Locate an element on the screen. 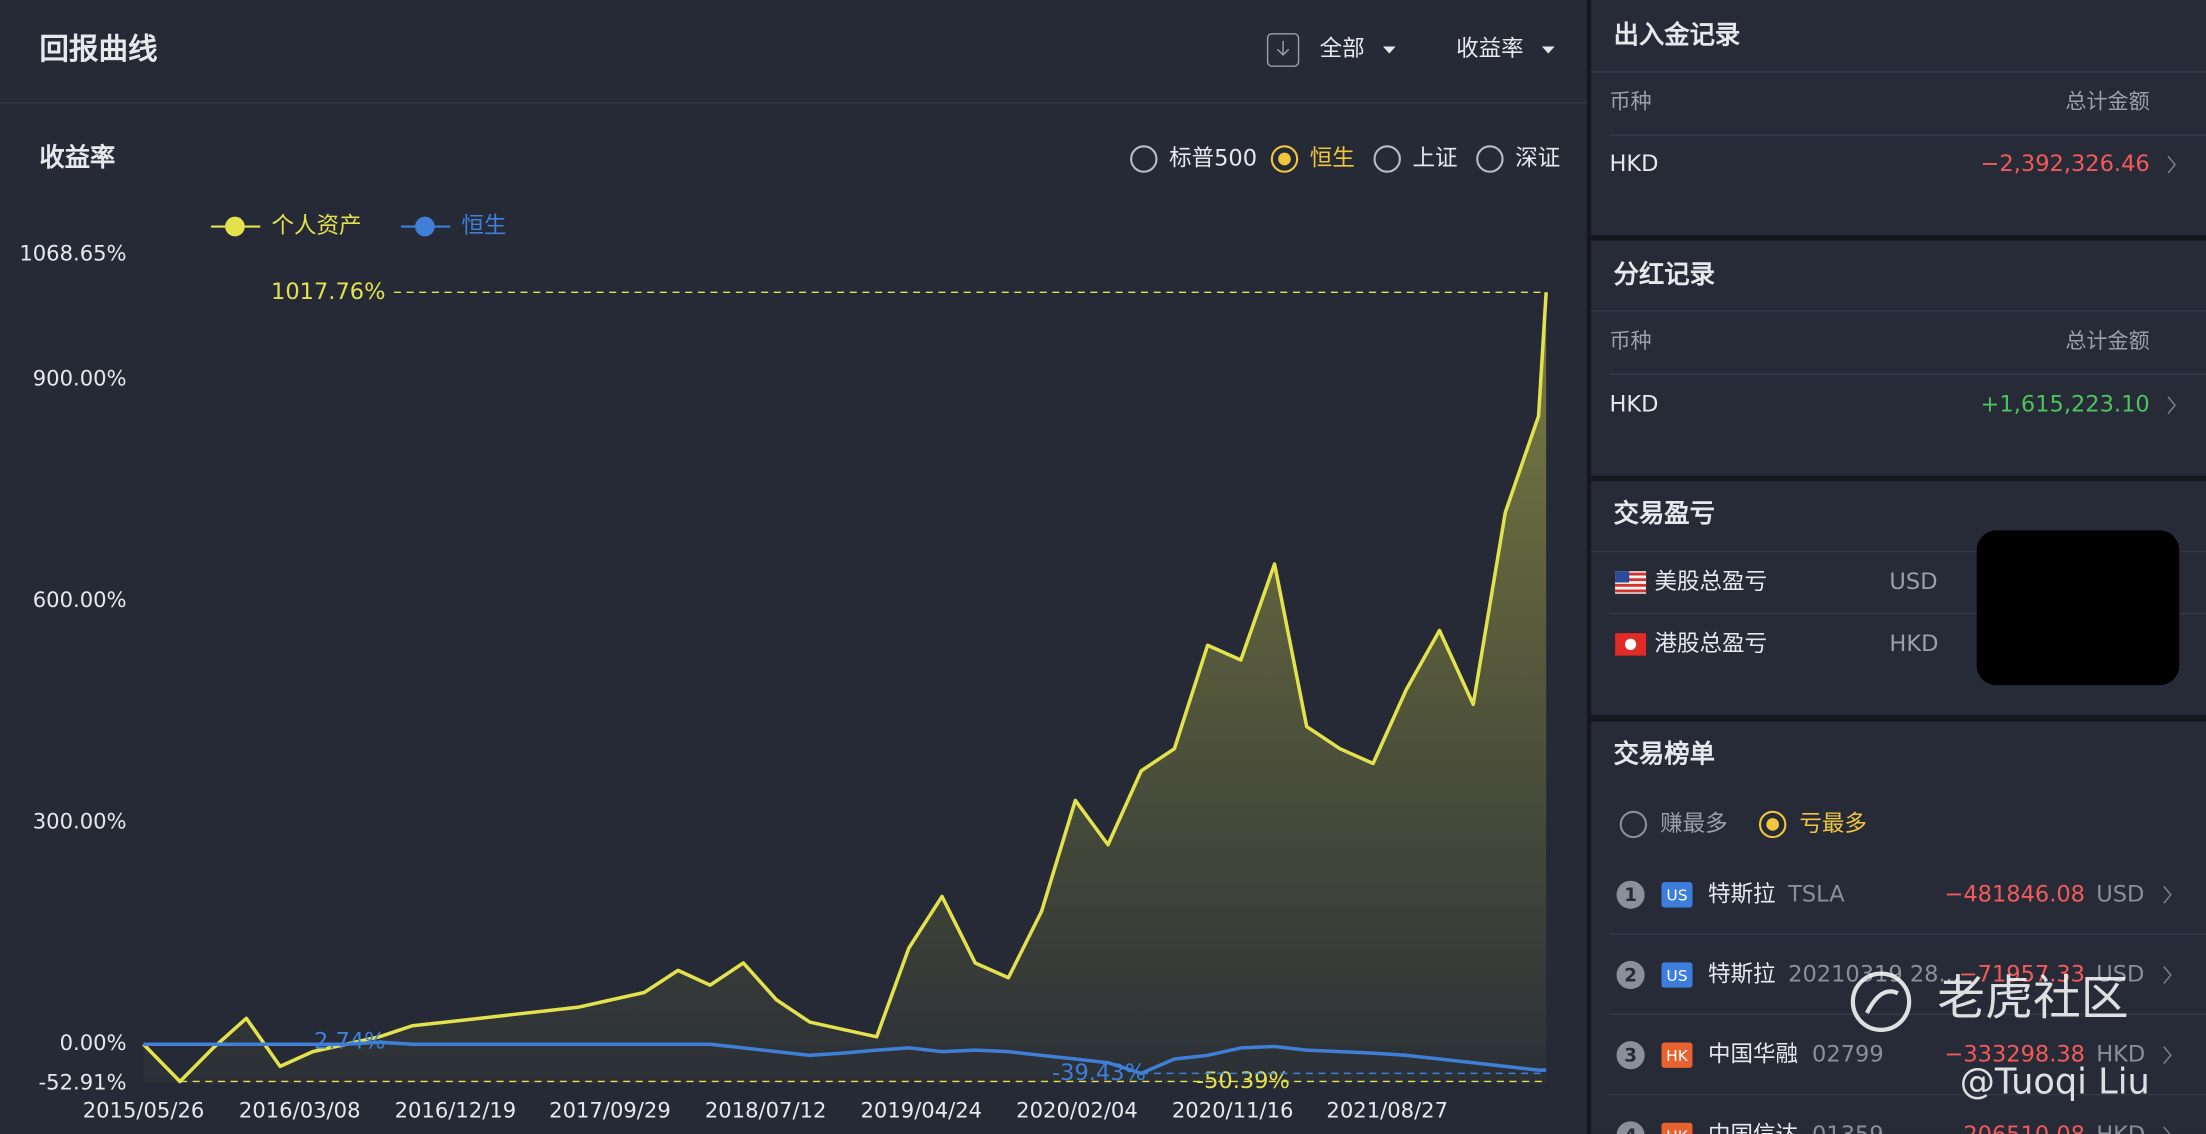 The width and height of the screenshot is (2206, 1134). column-header: 总计金额 is located at coordinates (2107, 340).